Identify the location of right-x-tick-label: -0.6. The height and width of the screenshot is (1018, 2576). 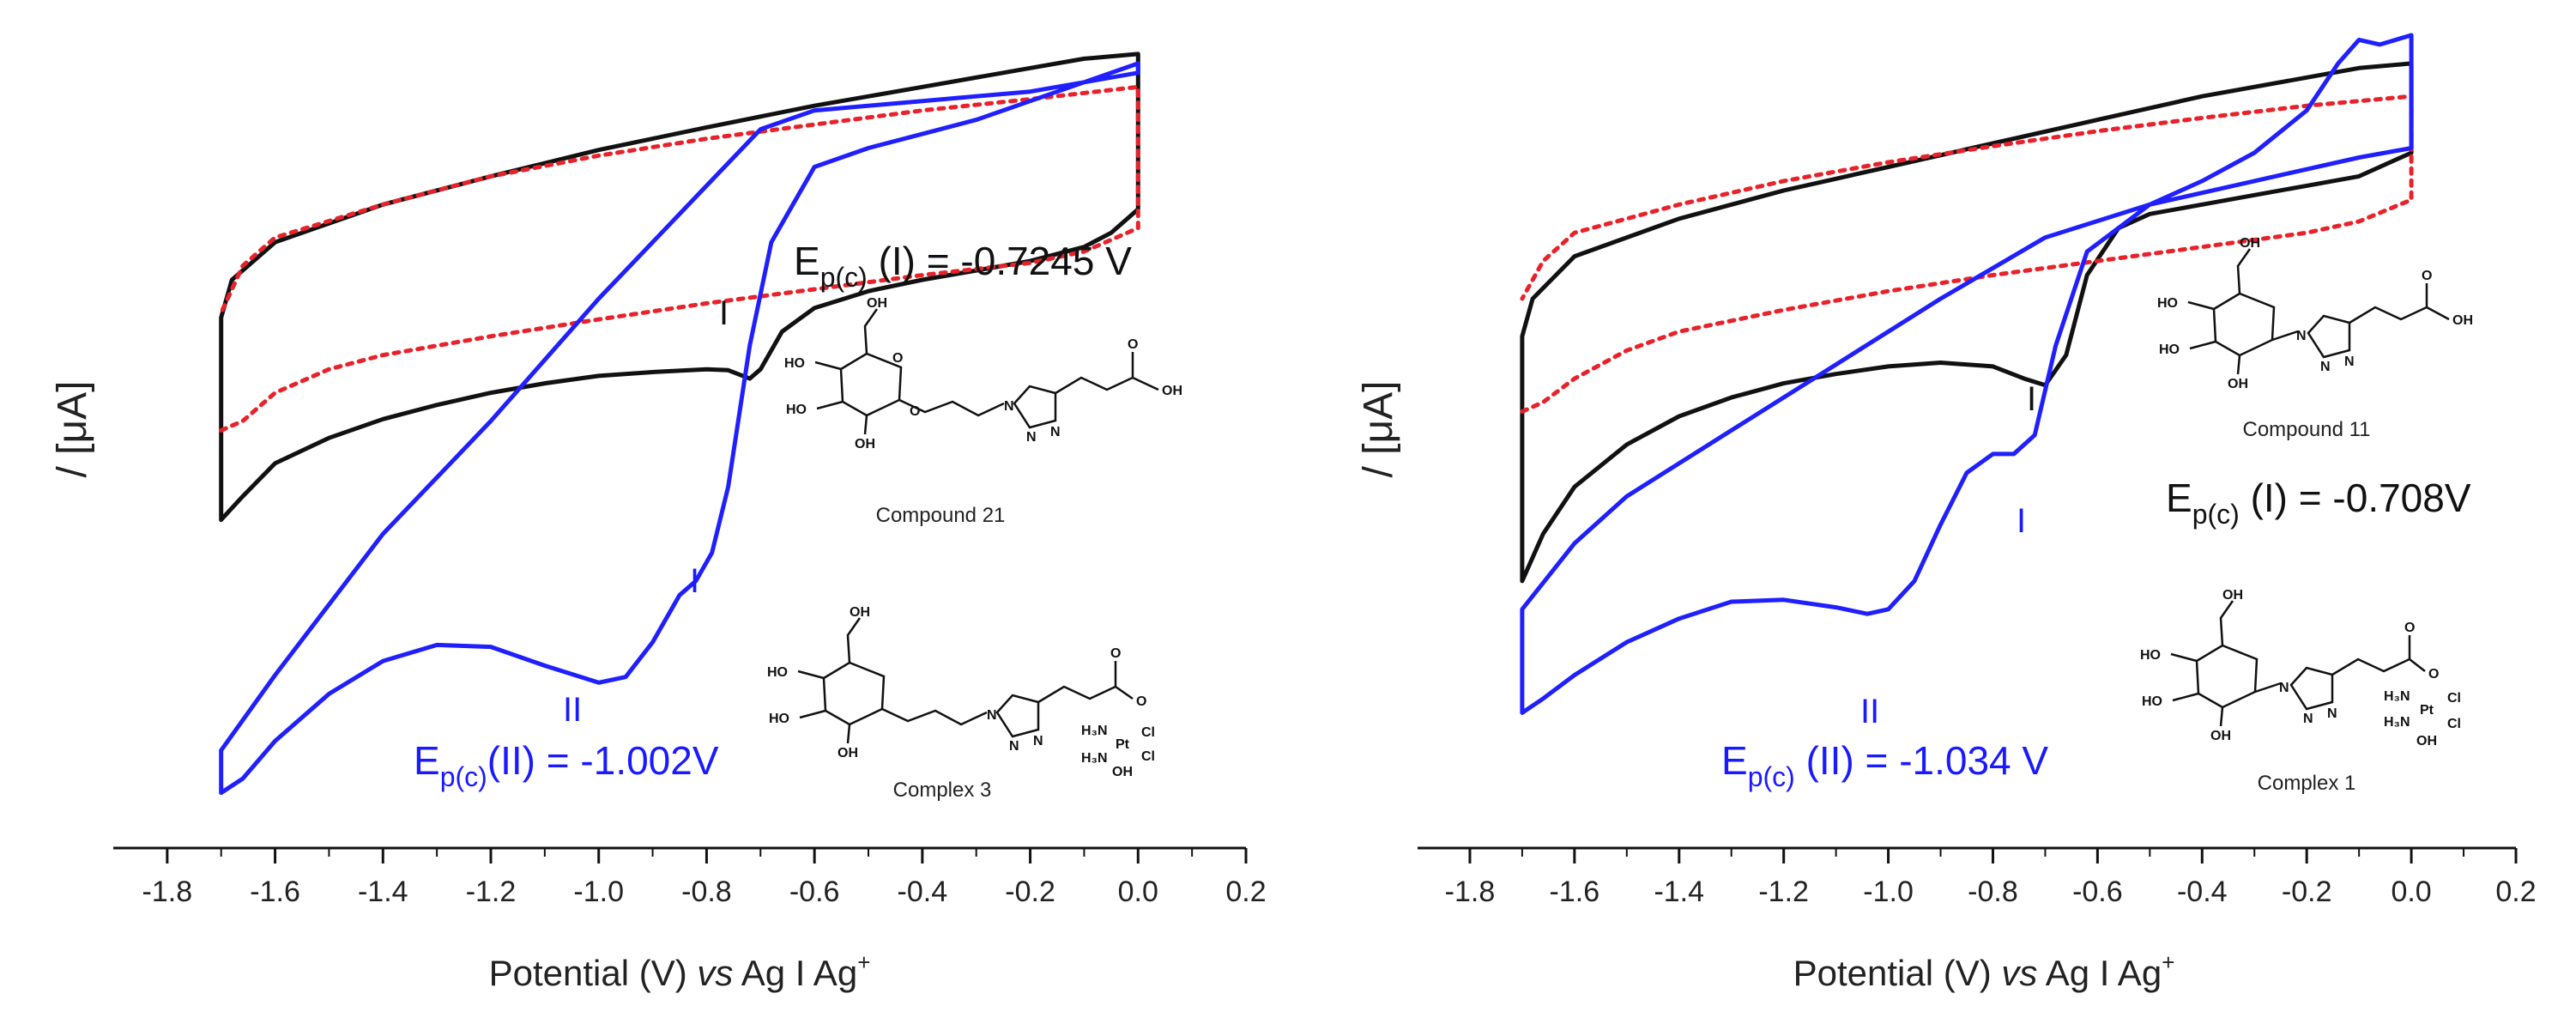
(2097, 892).